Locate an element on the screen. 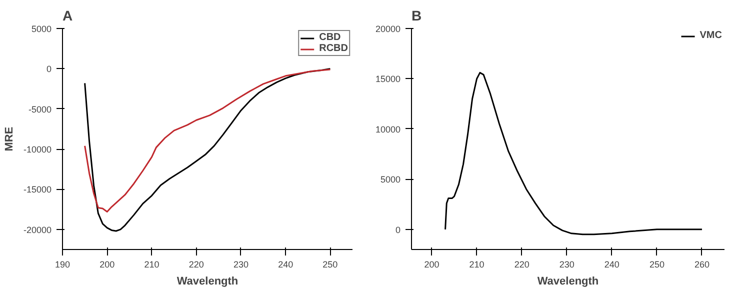 The width and height of the screenshot is (750, 294). y-tick-label: 20000 is located at coordinates (388, 29).